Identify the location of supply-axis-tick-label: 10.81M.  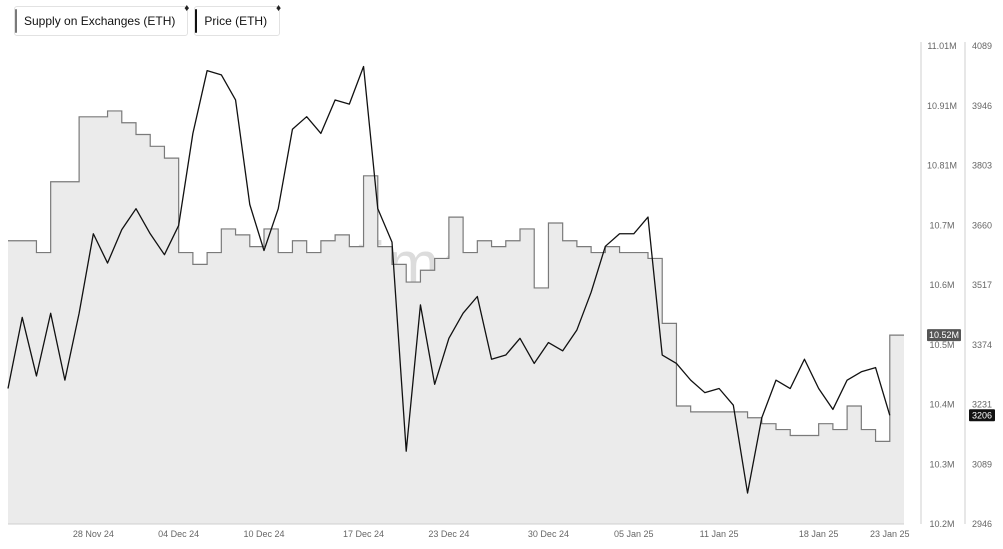
(942, 166).